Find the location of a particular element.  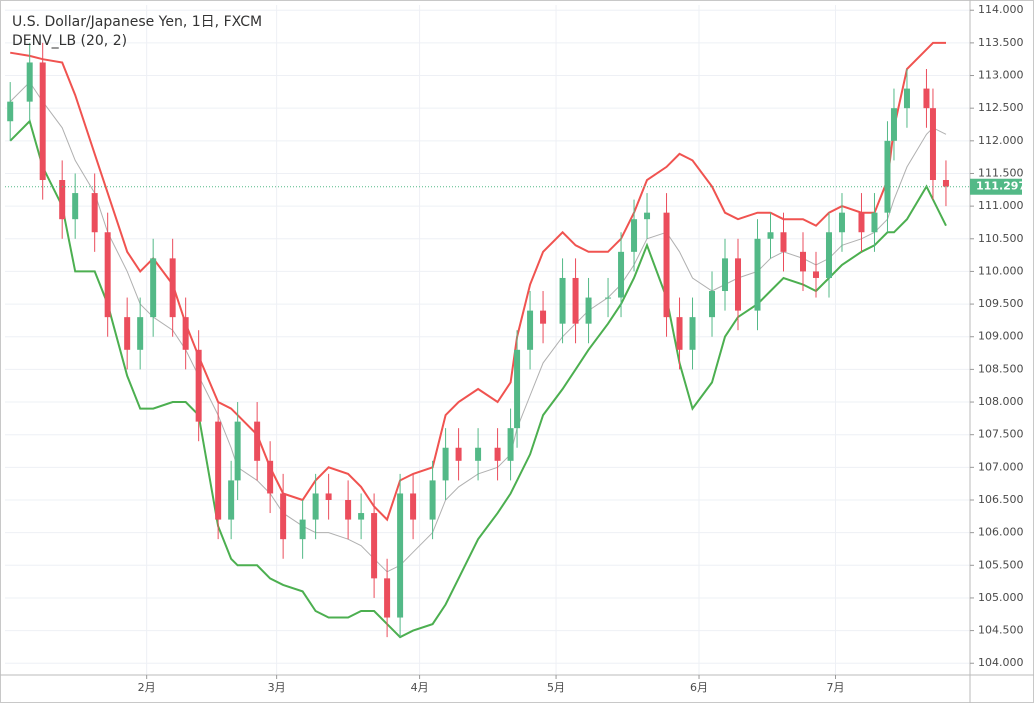

x-tick-label: 7月 is located at coordinates (835, 687).